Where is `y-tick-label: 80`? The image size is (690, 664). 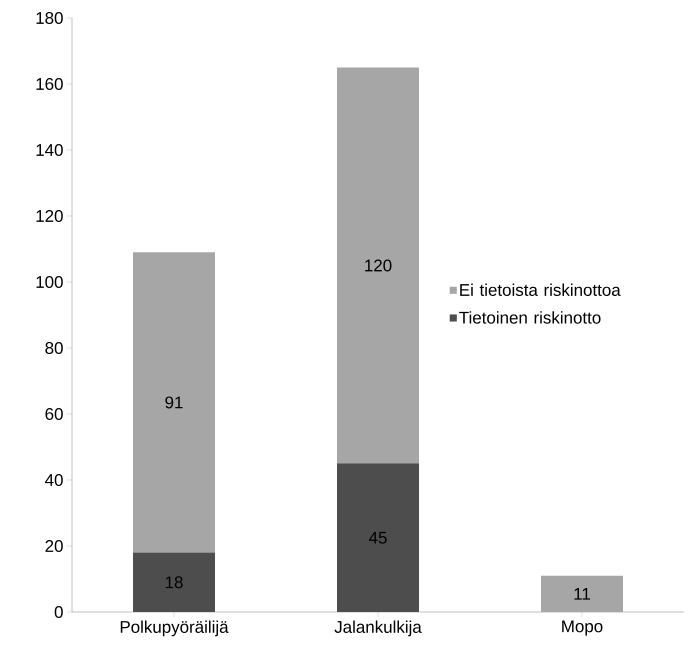 y-tick-label: 80 is located at coordinates (54, 348).